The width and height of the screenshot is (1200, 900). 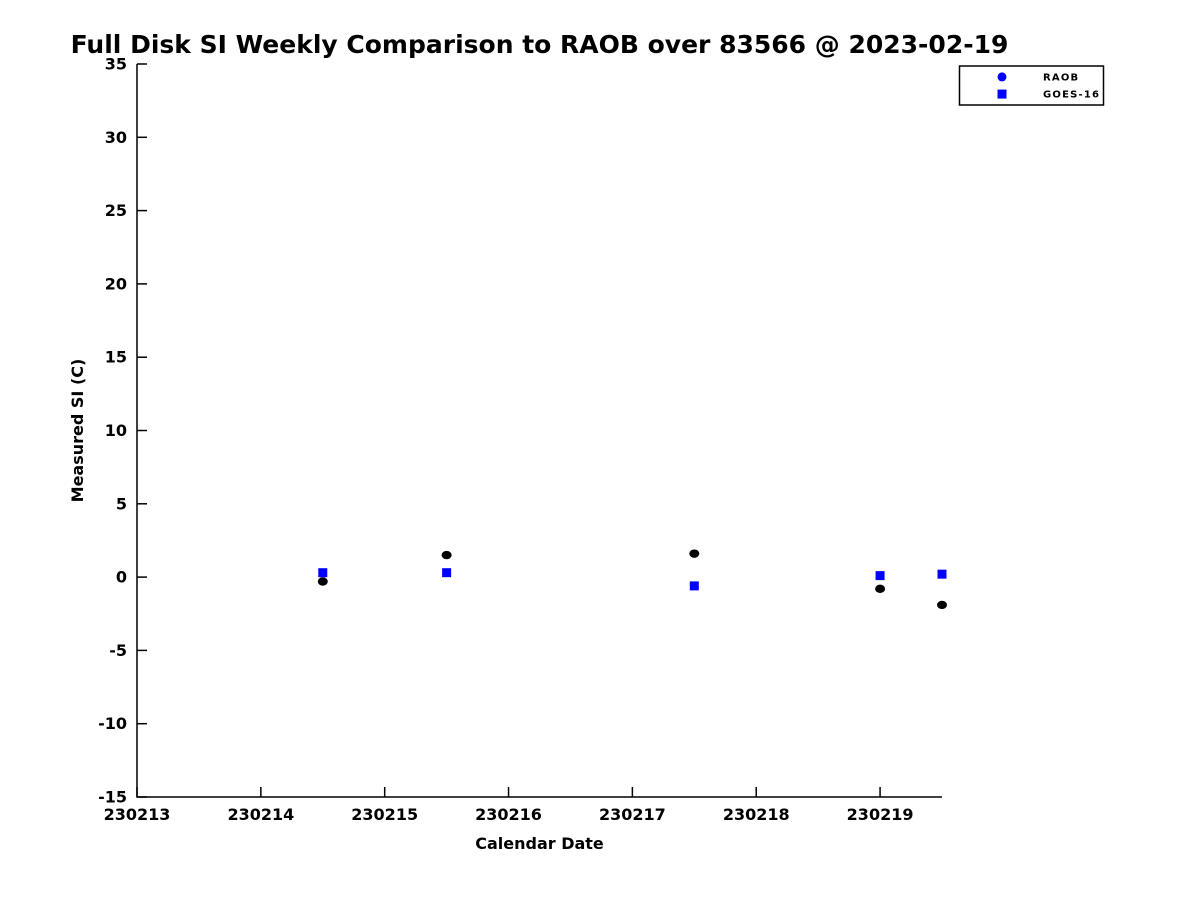 What do you see at coordinates (384, 814) in the screenshot?
I see `x-tick-label: 230215` at bounding box center [384, 814].